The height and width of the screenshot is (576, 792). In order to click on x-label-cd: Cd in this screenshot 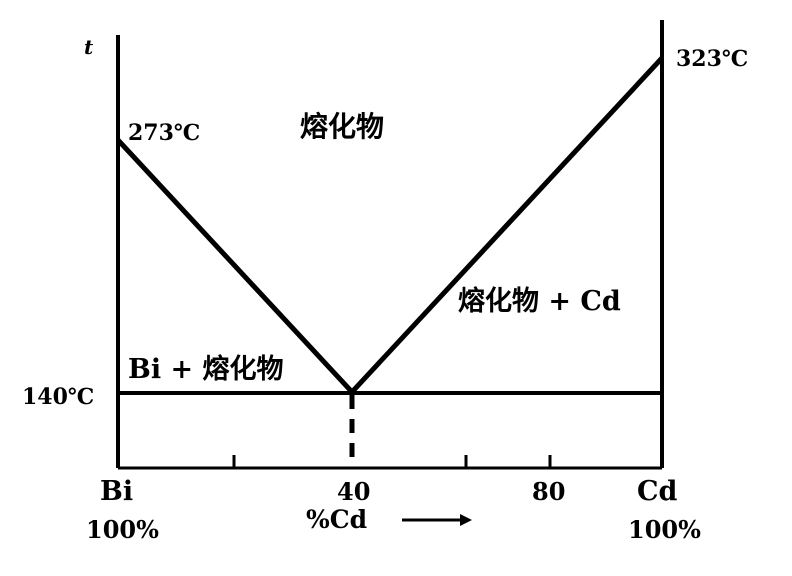, I will do `click(657, 491)`.